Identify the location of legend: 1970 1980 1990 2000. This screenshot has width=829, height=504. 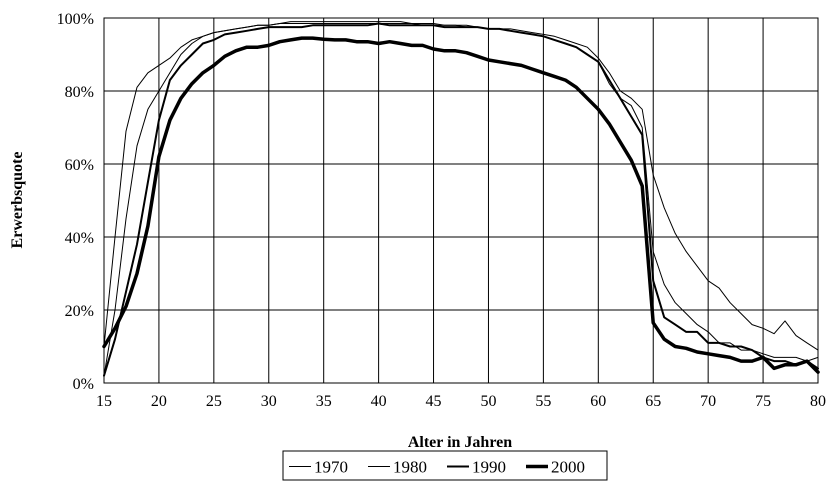
(445, 465).